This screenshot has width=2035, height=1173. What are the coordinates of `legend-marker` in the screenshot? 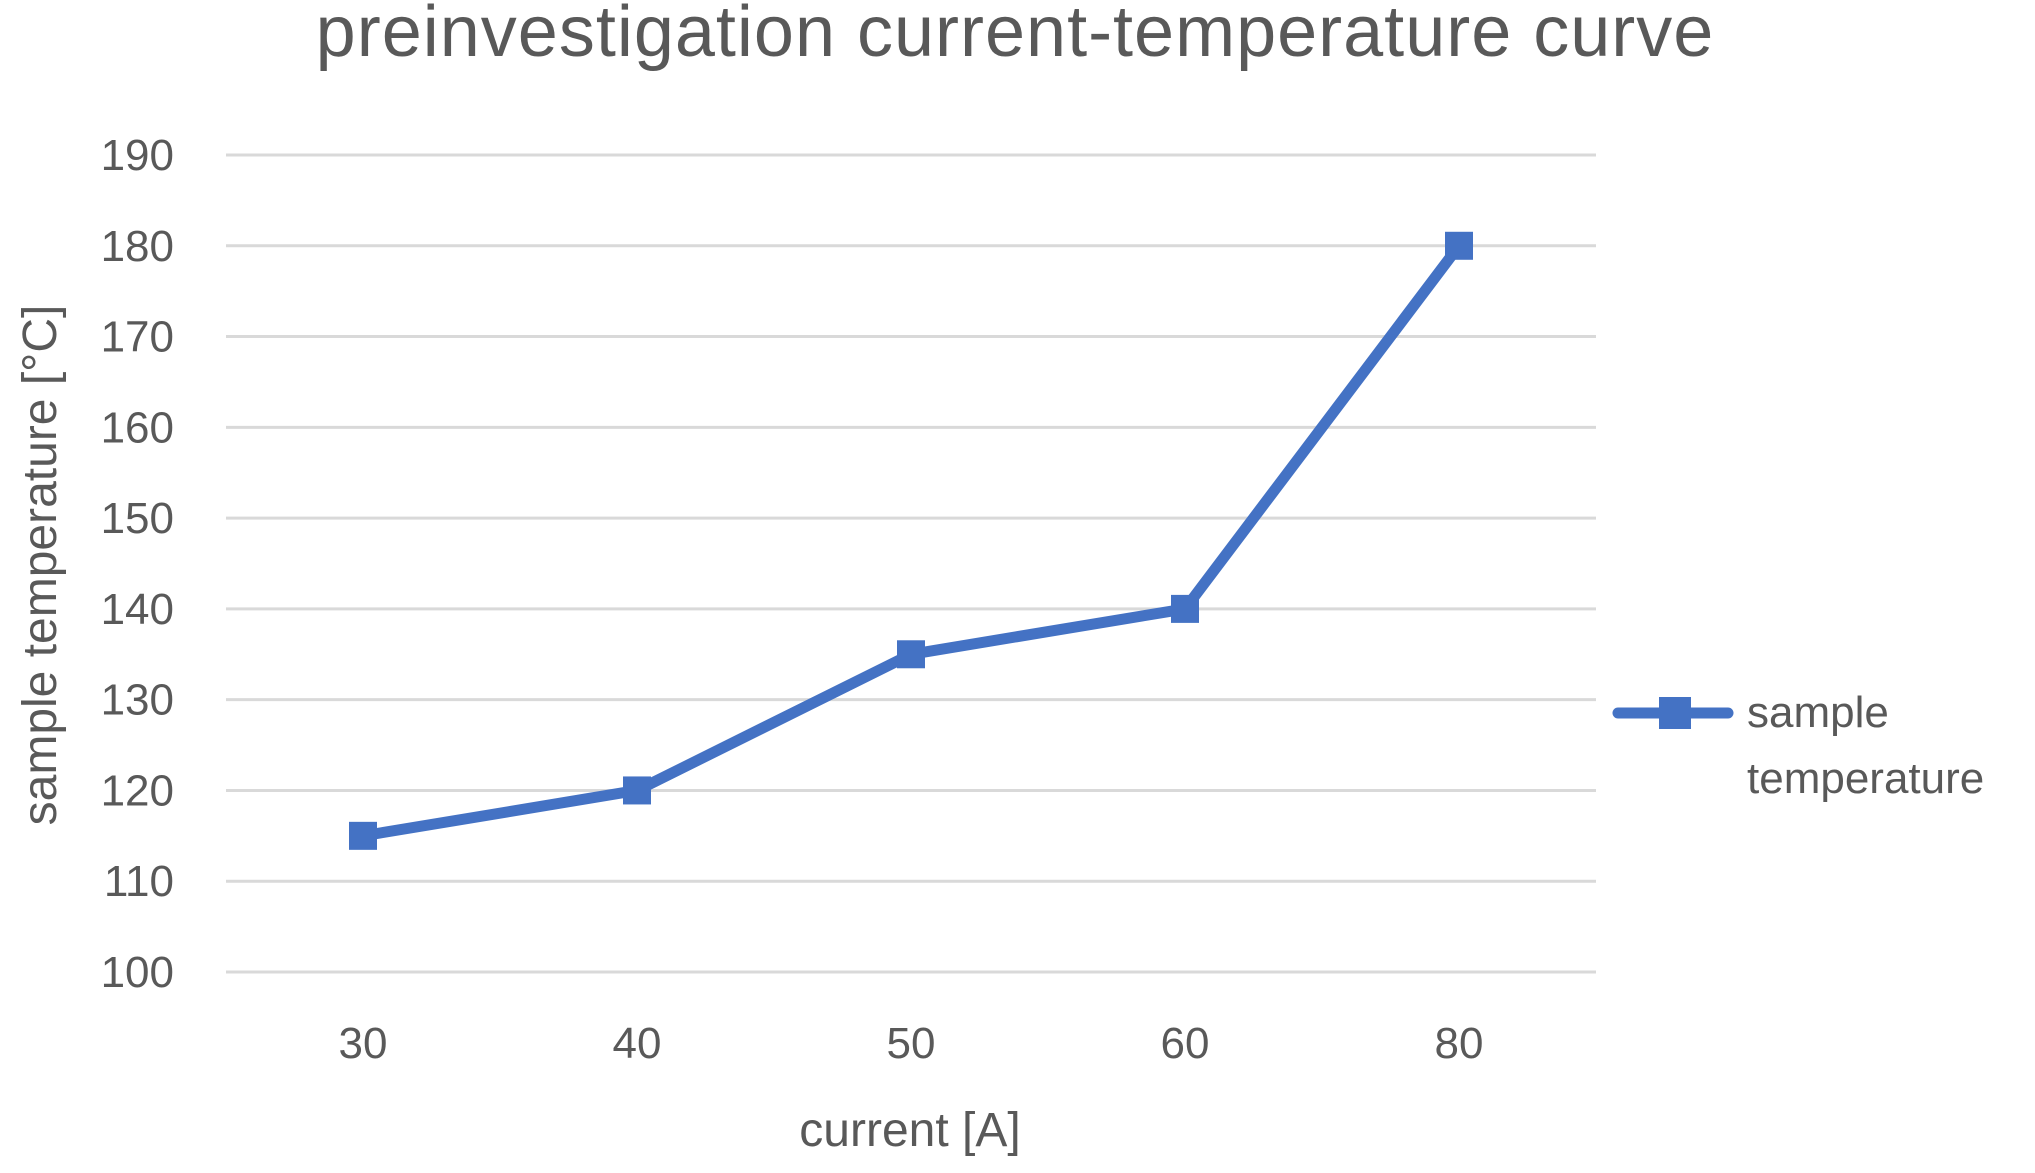 It's located at (1675, 713).